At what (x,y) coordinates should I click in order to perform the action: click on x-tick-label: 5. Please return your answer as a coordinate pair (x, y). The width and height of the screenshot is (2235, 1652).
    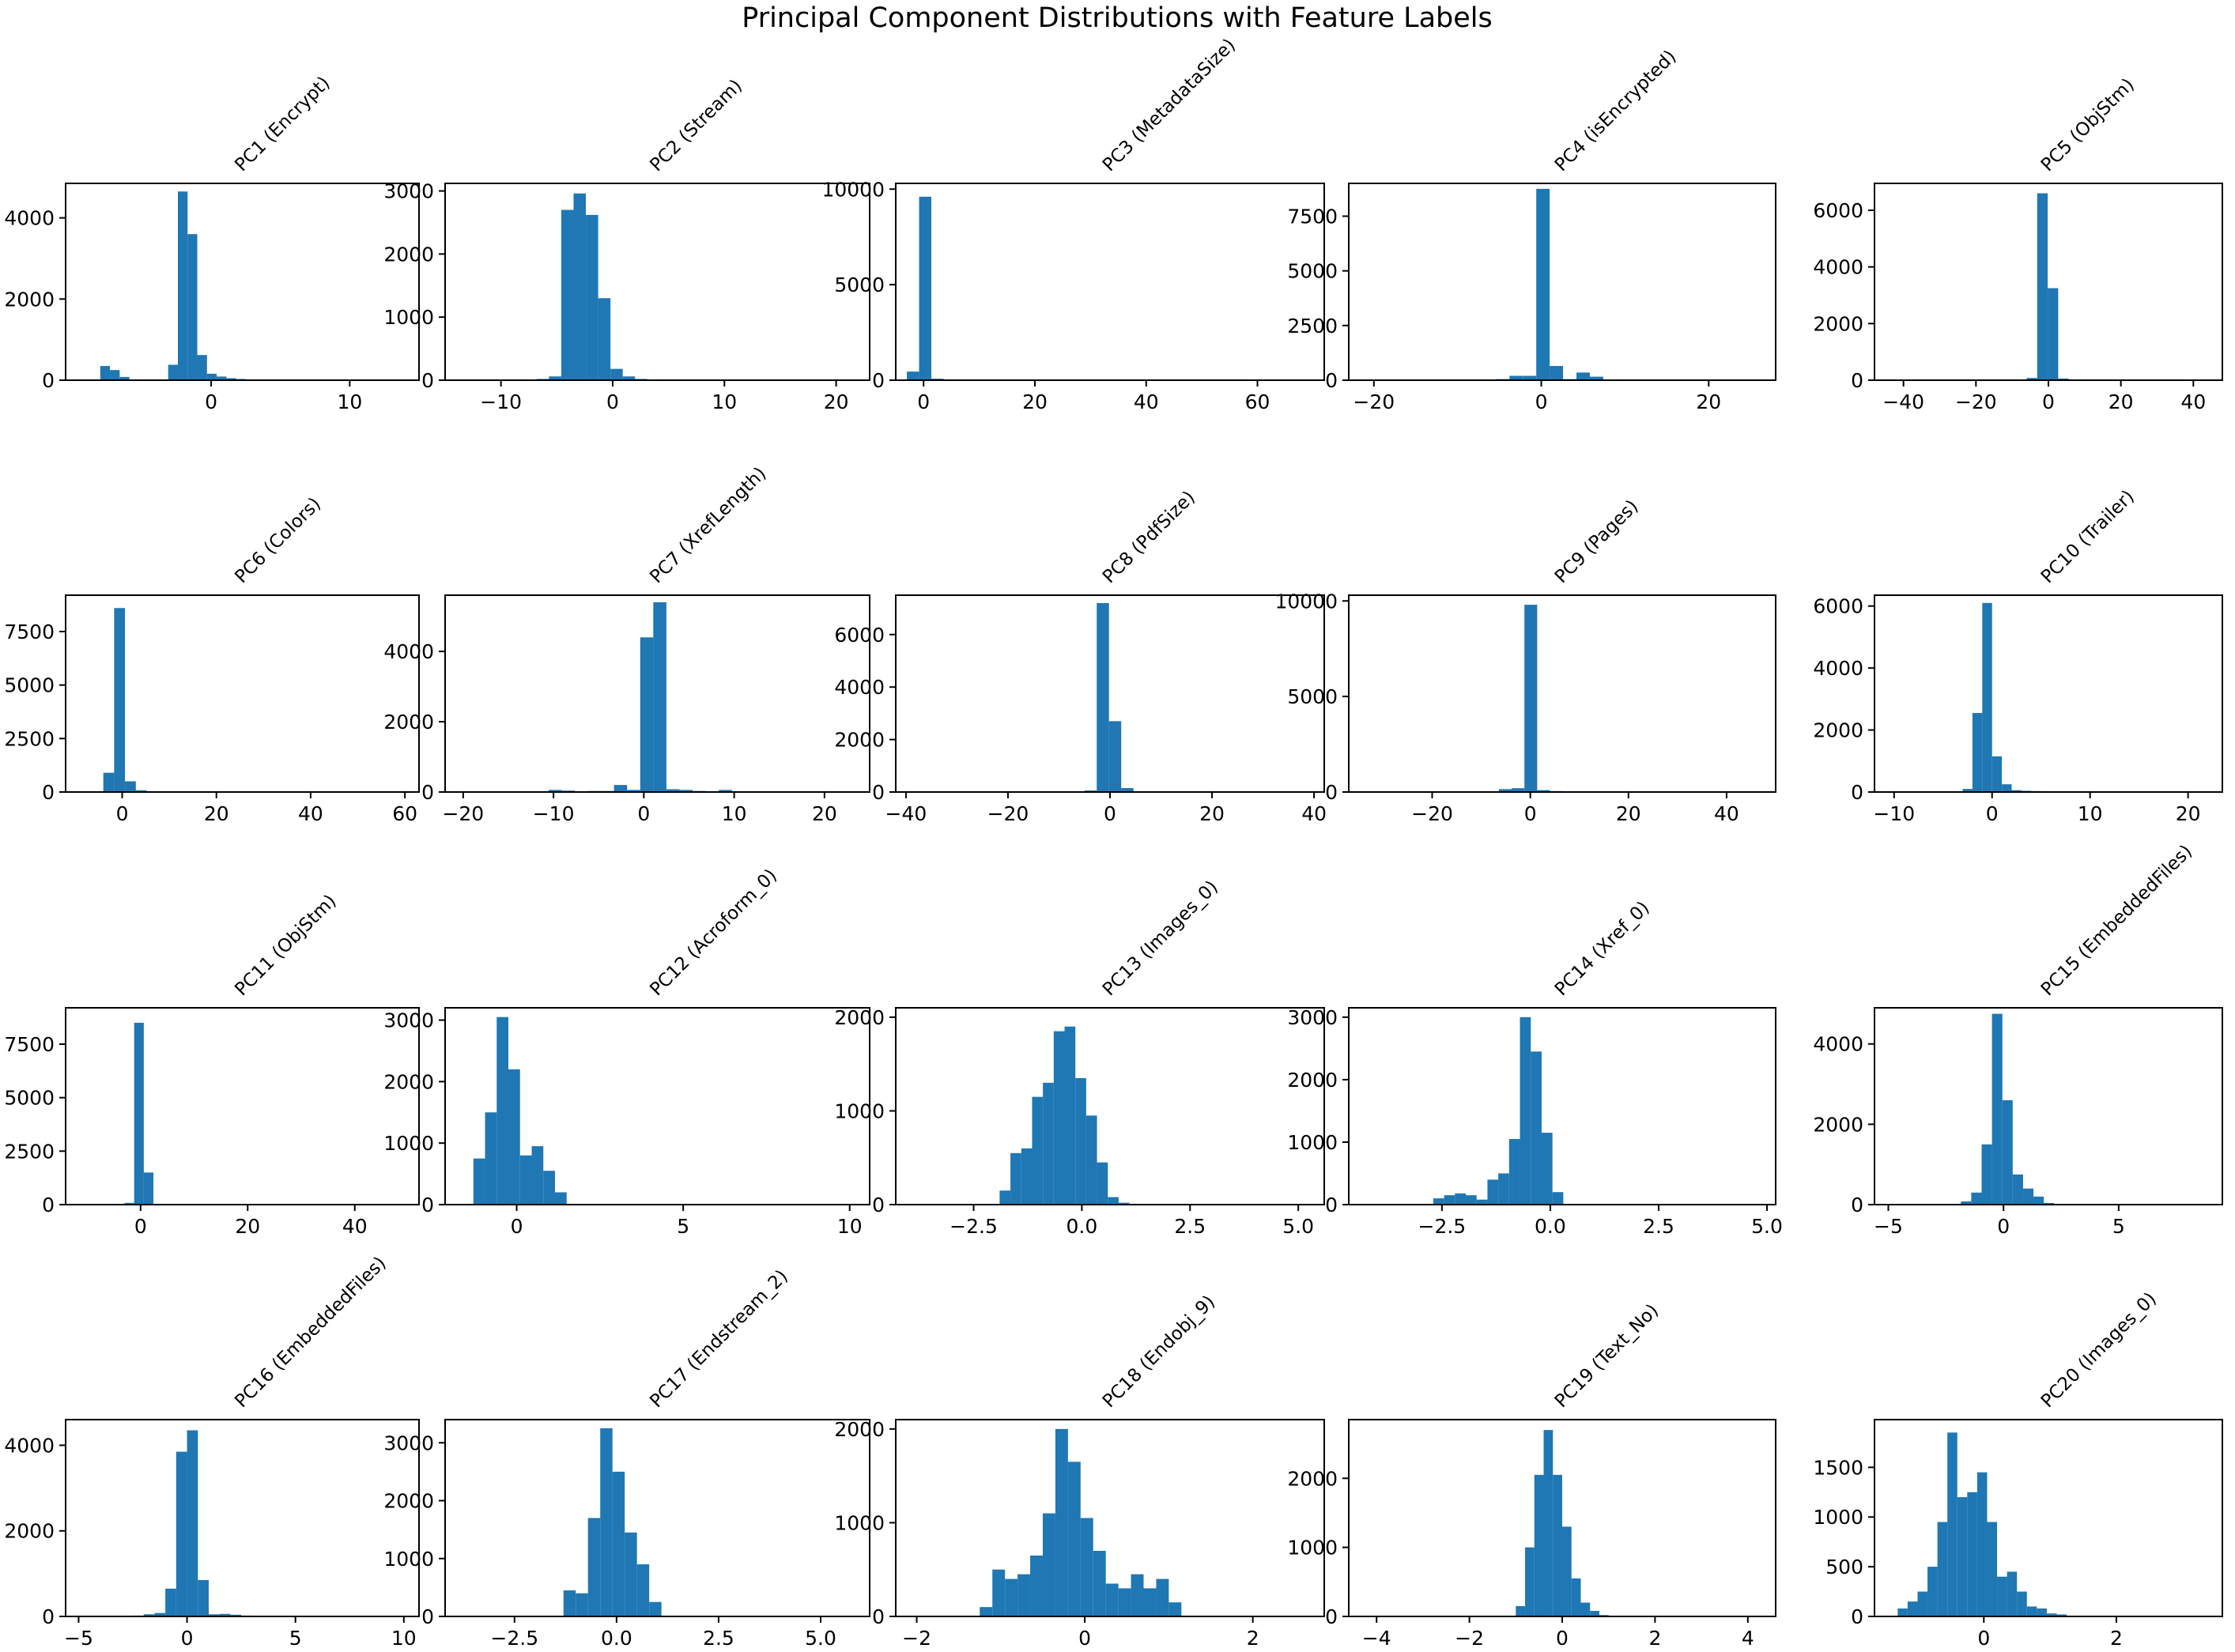
    Looking at the image, I should click on (683, 1226).